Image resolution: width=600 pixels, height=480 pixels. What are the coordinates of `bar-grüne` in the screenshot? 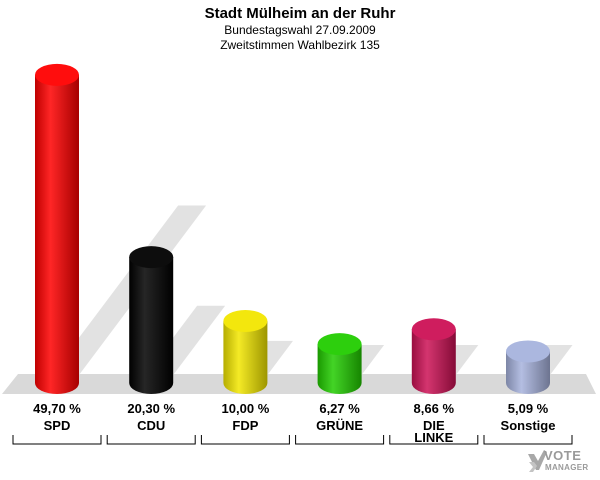 It's located at (339, 364).